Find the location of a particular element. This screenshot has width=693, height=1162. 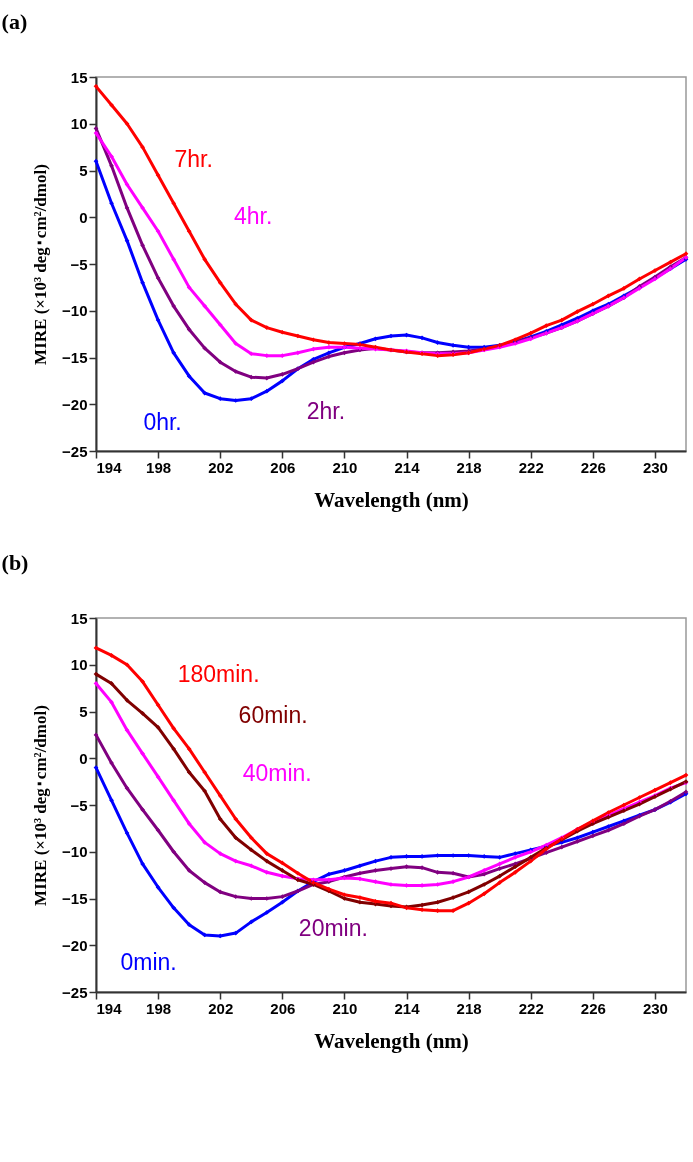

series-label: 20min. is located at coordinates (333, 928).